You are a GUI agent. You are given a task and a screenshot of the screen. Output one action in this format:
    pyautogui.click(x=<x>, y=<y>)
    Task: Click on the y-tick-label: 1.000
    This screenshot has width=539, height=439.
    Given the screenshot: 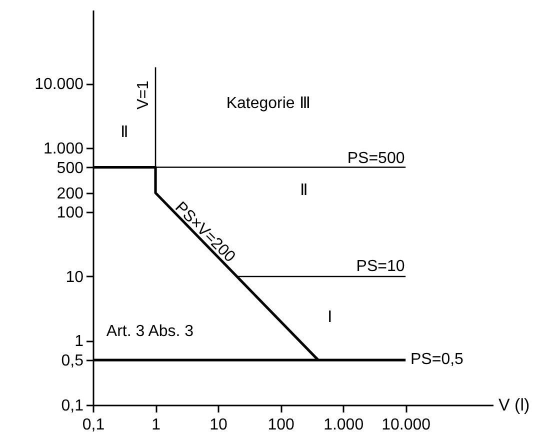 What is the action you would take?
    pyautogui.click(x=63, y=149)
    